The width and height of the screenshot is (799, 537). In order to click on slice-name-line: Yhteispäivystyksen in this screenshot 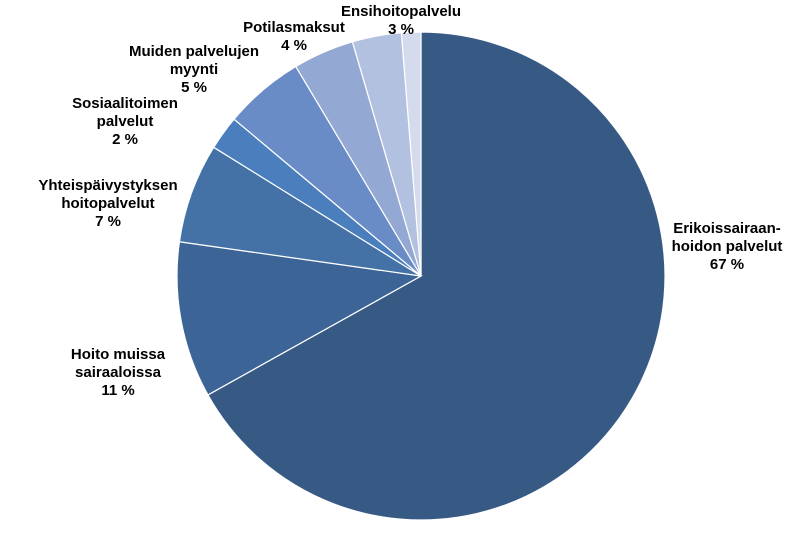, I will do `click(107, 185)`.